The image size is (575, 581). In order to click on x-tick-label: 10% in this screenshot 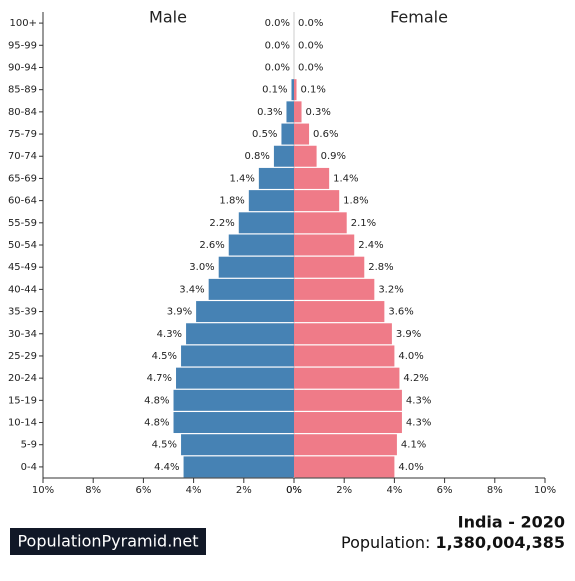, I will do `click(545, 490)`.